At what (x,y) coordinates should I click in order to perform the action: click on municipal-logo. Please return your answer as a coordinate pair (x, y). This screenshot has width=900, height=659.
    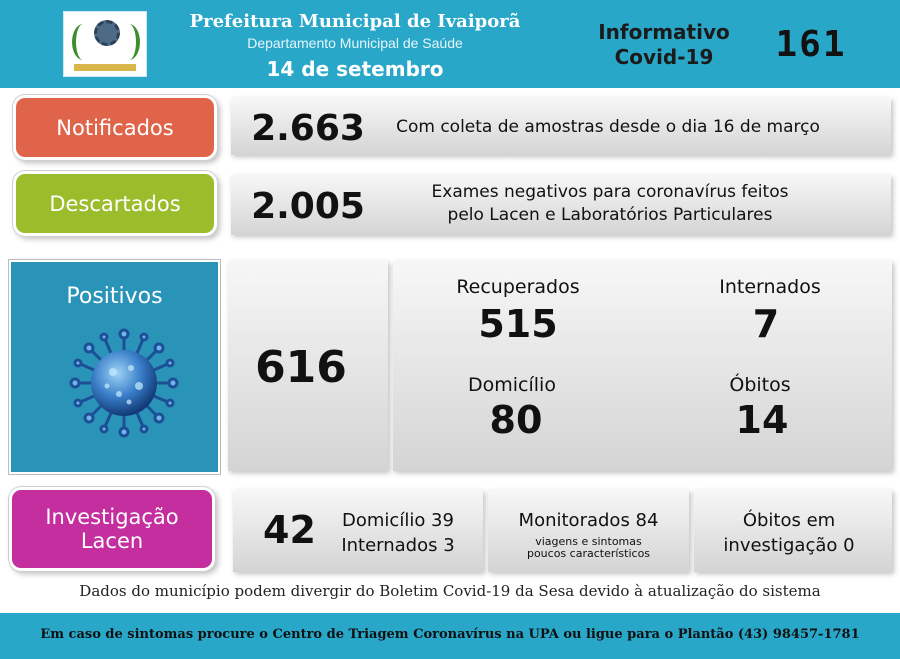
    Looking at the image, I should click on (105, 44).